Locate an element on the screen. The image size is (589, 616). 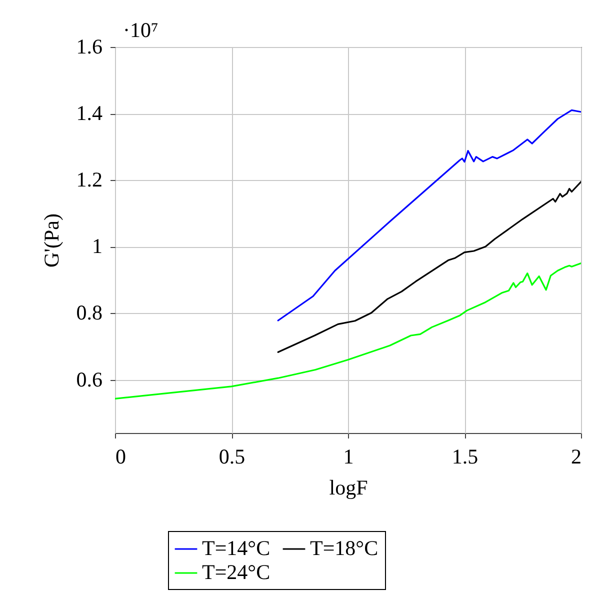
legend-label: T=14°C is located at coordinates (236, 548).